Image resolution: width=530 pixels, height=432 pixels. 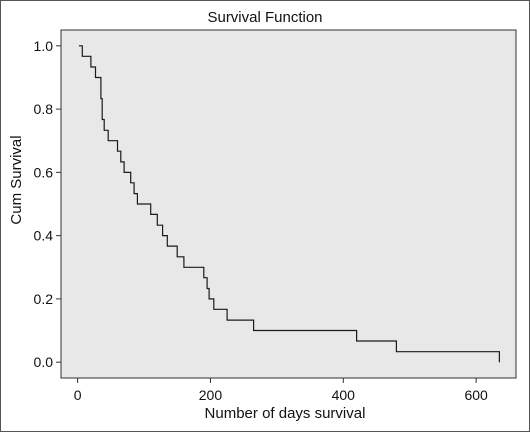 I want to click on x-tick-label: 200, so click(x=211, y=395).